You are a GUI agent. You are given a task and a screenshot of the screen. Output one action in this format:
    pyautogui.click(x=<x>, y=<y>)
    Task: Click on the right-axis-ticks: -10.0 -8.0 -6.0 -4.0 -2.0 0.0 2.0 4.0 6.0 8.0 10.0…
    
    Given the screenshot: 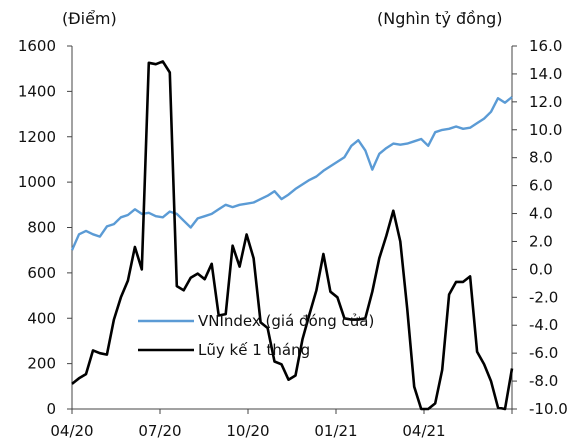 What is the action you would take?
    pyautogui.click(x=540, y=227)
    